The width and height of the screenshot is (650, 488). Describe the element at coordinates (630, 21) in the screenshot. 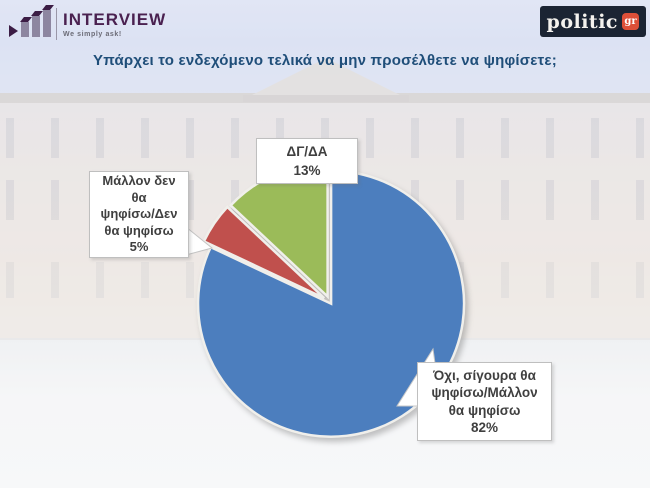

I see `politic-gr-badge: gr` at that location.